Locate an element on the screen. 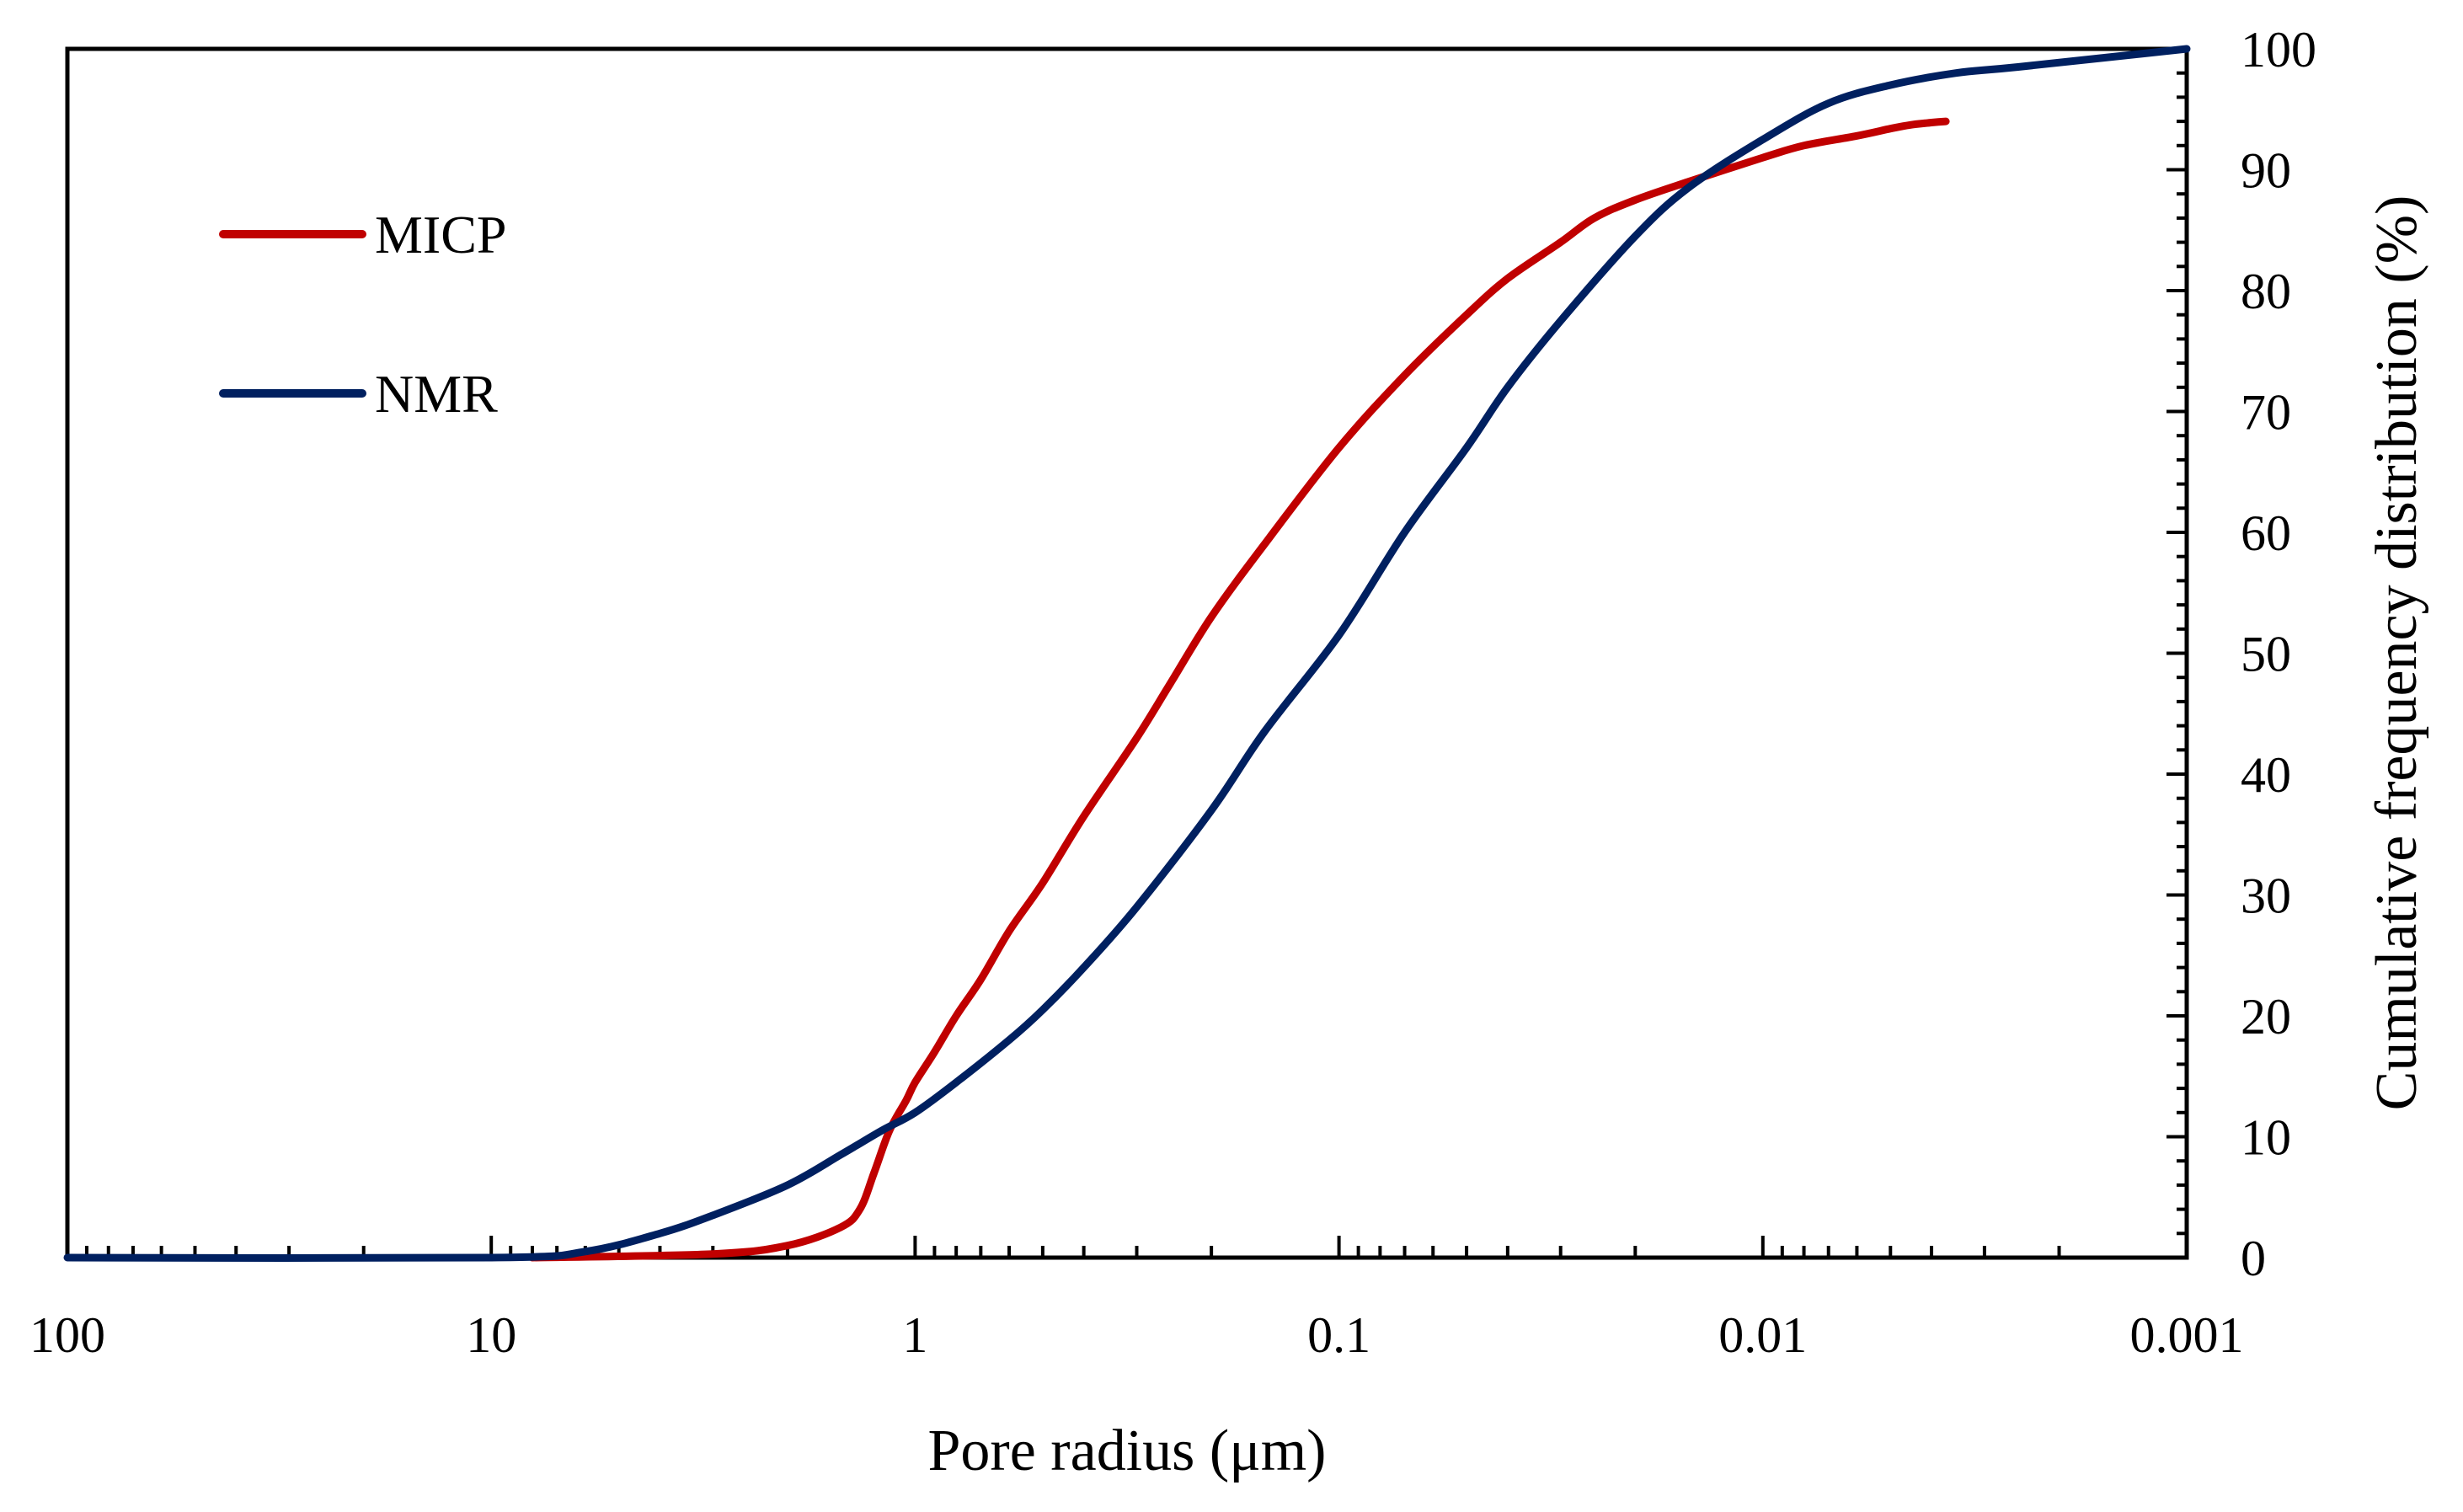 The width and height of the screenshot is (2463, 1512). y-tick-label: 30 is located at coordinates (2266, 896).